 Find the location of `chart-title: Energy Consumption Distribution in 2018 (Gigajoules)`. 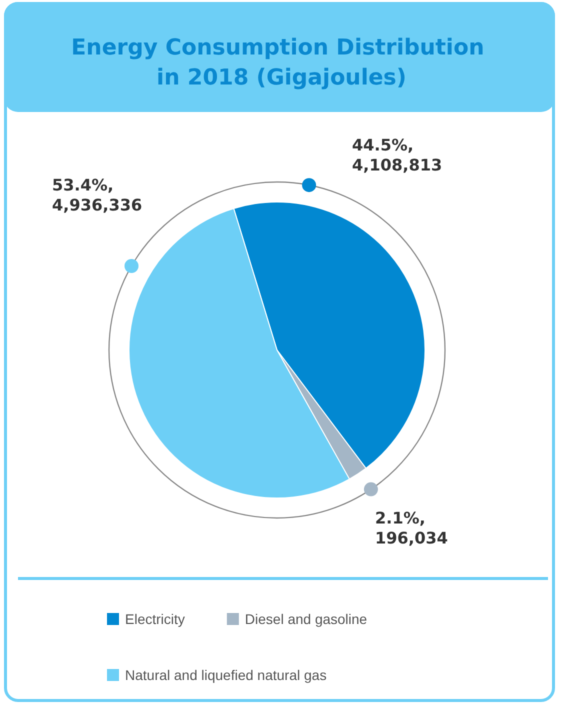

chart-title: Energy Consumption Distribution in 2018 (Gigajoules) is located at coordinates (281, 63).